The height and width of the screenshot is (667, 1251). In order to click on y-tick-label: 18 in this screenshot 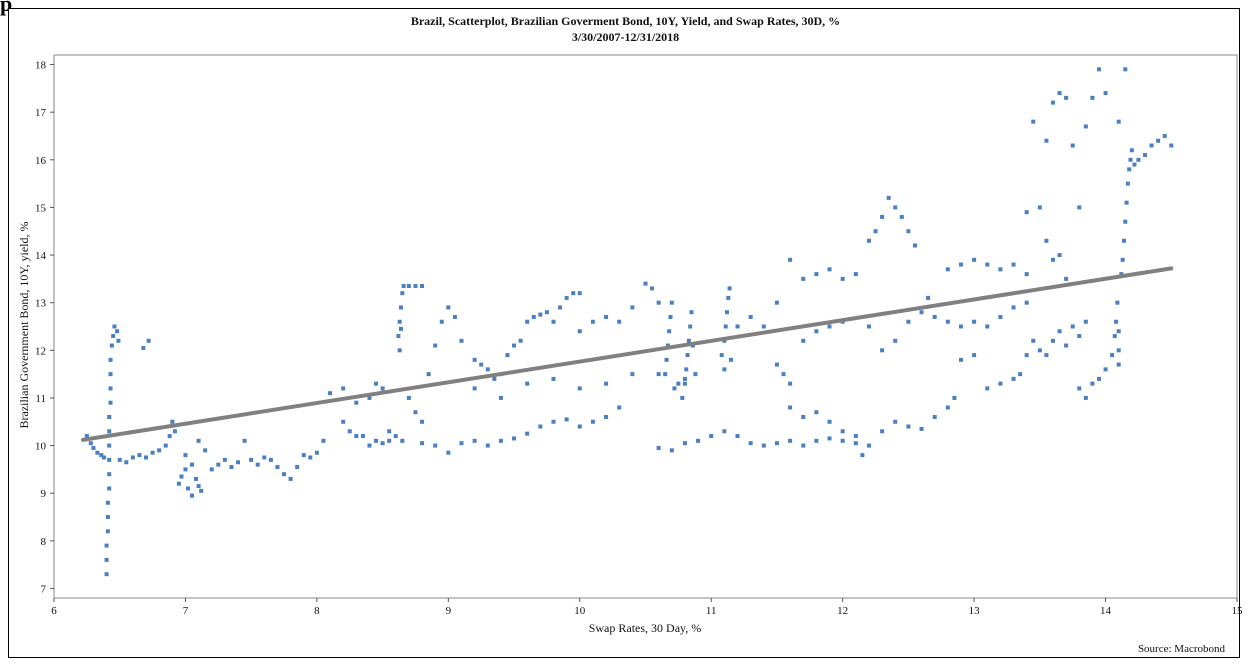, I will do `click(41, 66)`.